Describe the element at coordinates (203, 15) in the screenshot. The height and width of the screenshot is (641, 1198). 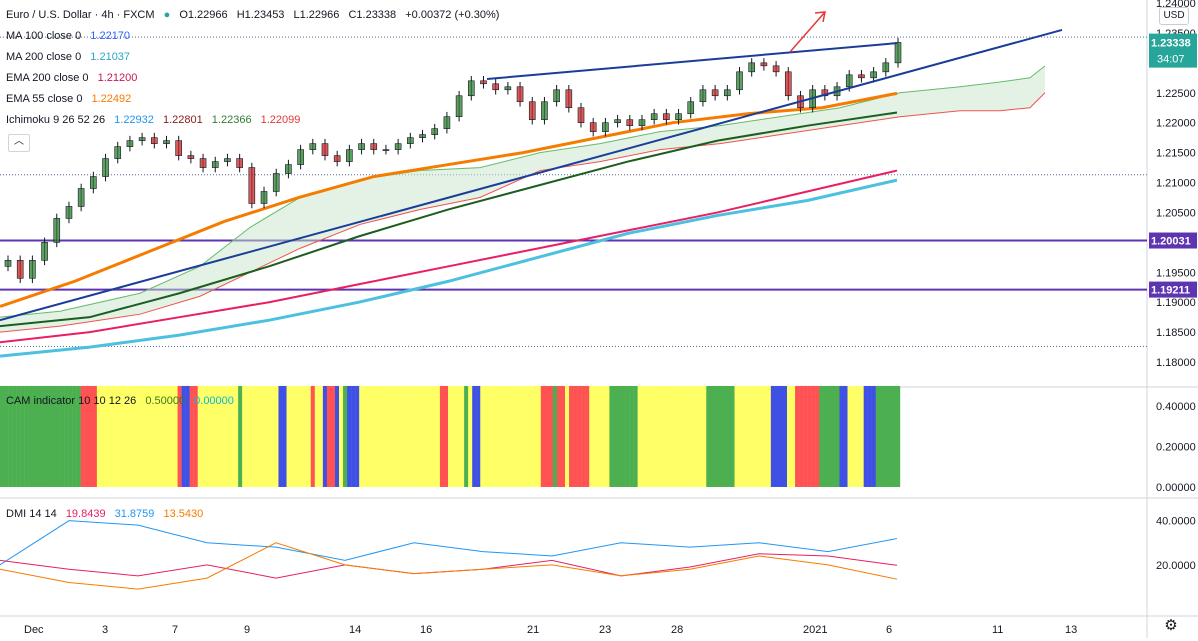
I see `open-value: O1.22966` at that location.